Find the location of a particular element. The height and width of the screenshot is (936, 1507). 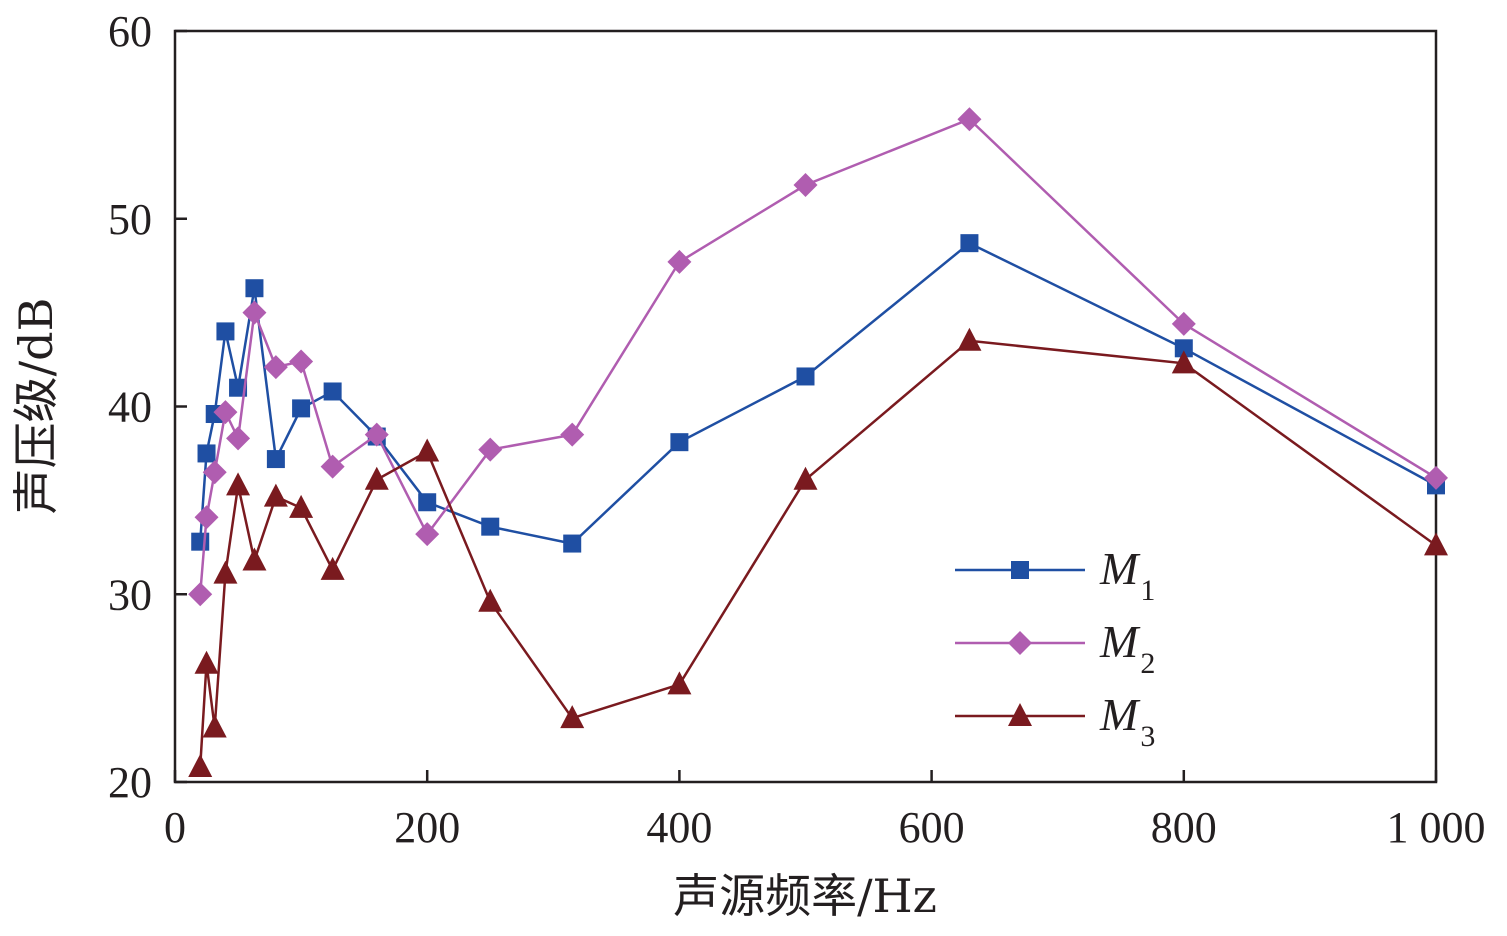

legend-label: M3 is located at coordinates (1127, 721).